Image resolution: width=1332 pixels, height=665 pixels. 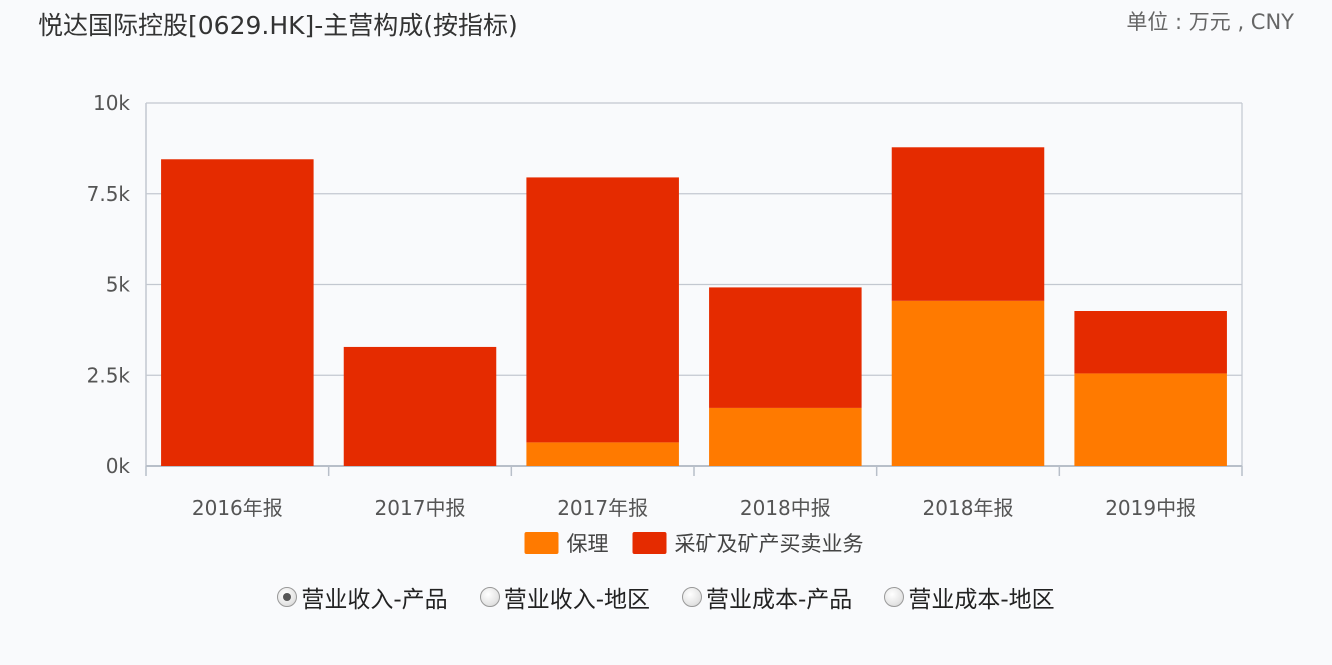 I want to click on radio-label: 营业收入-地区, so click(x=576, y=600).